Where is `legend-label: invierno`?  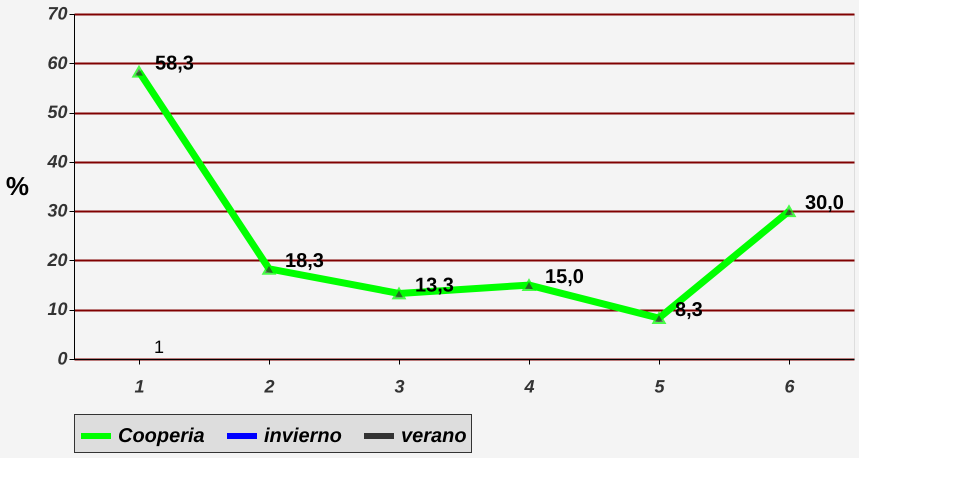 legend-label: invierno is located at coordinates (303, 436).